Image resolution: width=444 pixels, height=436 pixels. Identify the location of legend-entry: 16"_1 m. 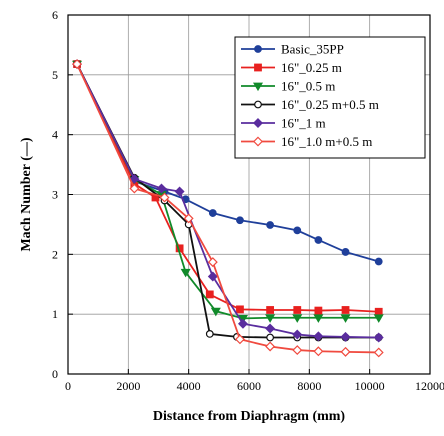
(283, 123).